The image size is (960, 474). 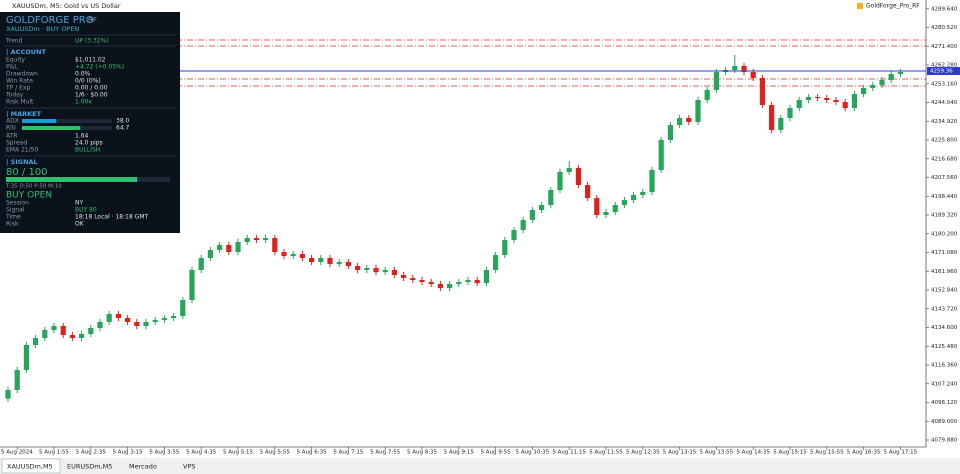 I want to click on signal-score: 80 / 100, so click(x=27, y=172).